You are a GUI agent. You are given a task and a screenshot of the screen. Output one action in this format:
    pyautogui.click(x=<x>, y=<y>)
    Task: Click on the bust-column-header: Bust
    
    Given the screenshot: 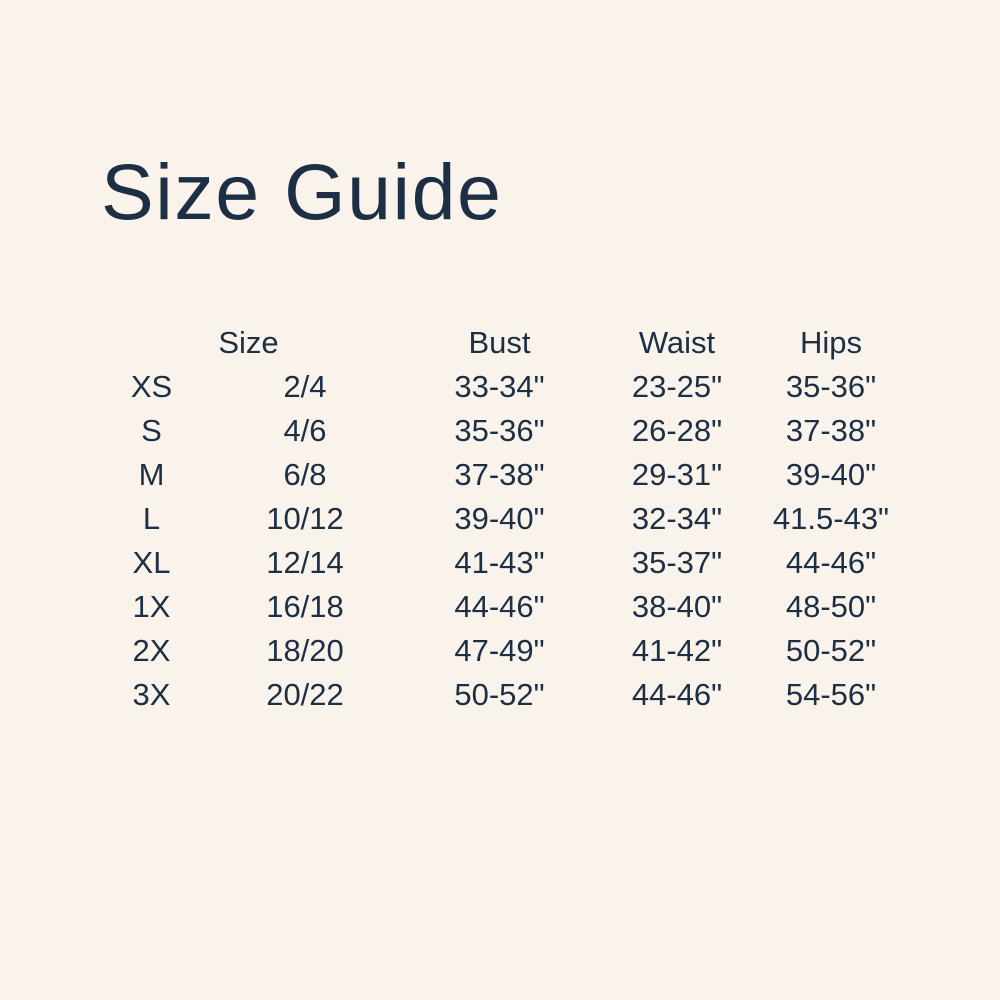 What is the action you would take?
    pyautogui.click(x=499, y=342)
    